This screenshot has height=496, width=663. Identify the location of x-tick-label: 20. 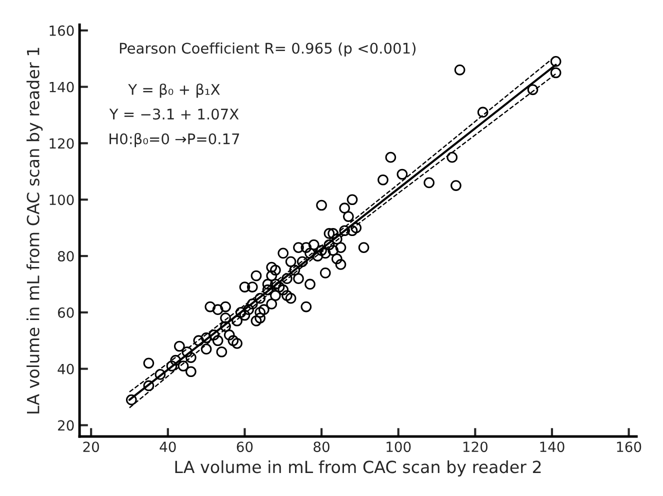
(91, 447).